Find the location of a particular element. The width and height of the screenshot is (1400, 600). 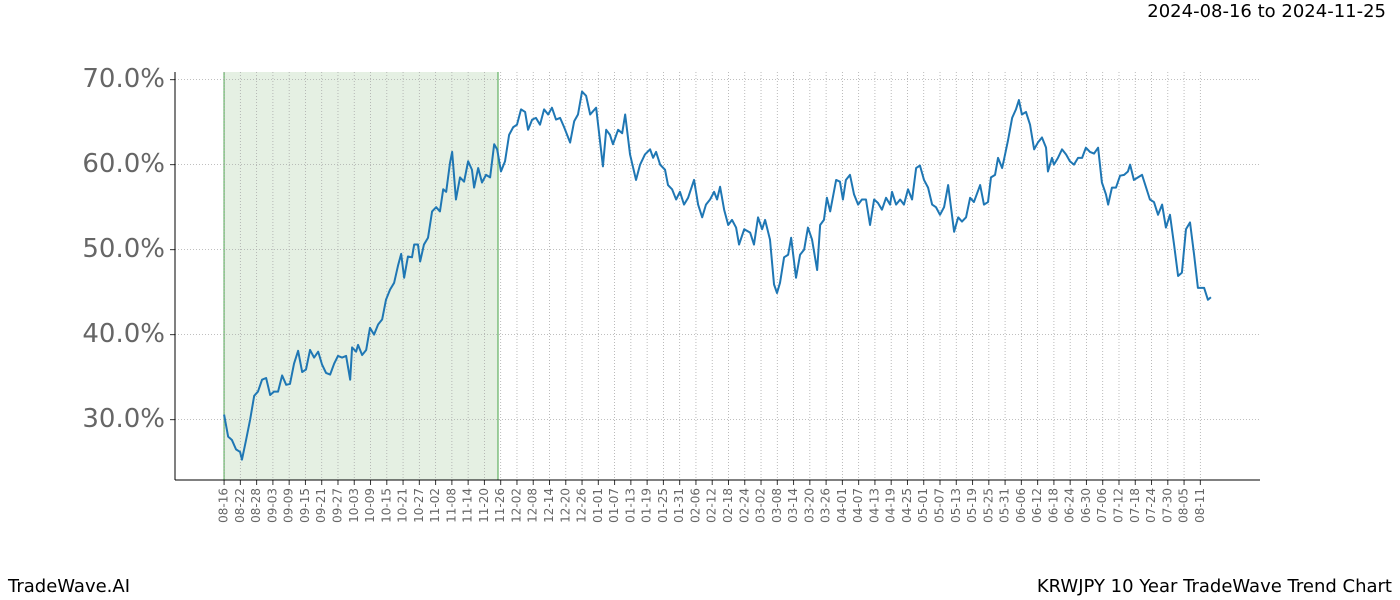

x-tick-label: 06-24 is located at coordinates (1070, 505).